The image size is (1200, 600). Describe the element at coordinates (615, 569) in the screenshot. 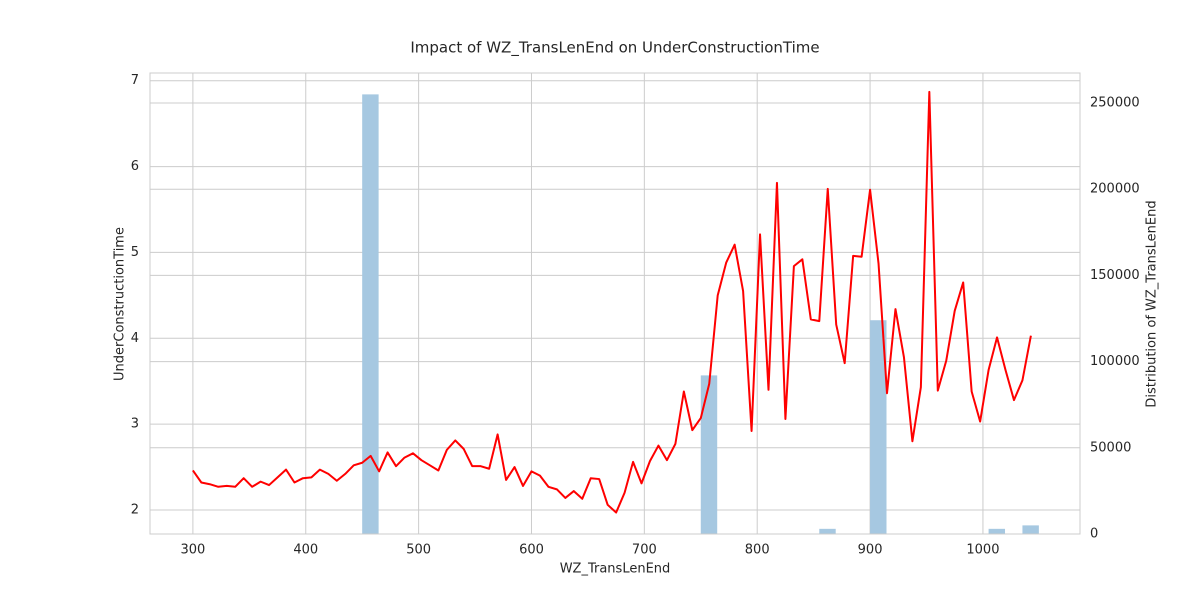

I see `x-axis-label: WZ_TransLenEnd` at that location.